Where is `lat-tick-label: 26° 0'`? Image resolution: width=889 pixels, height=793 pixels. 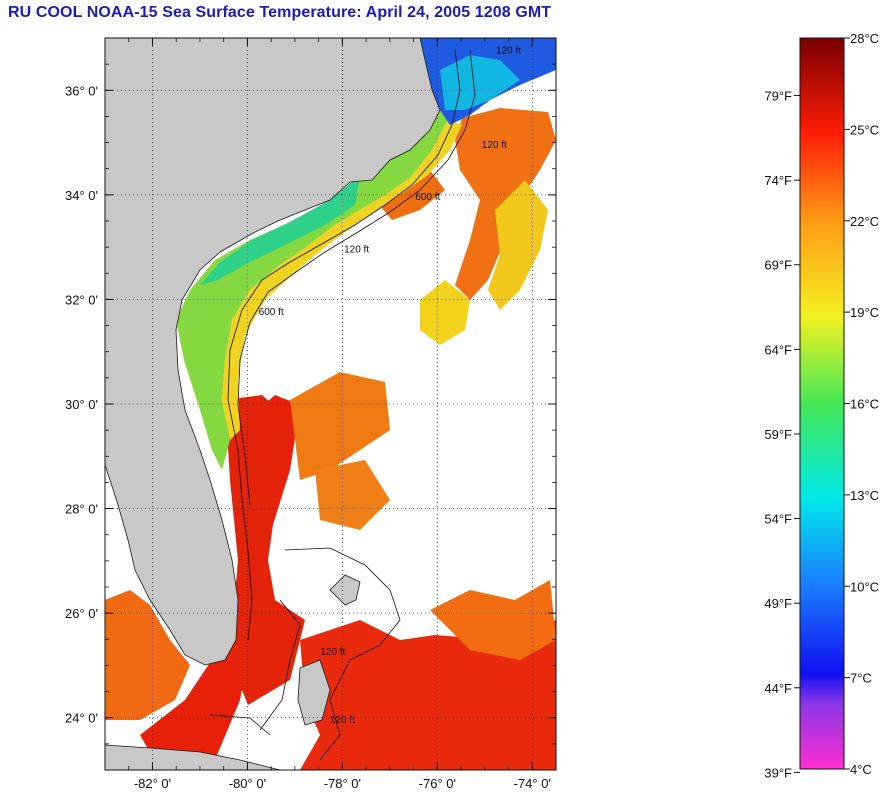 lat-tick-label: 26° 0' is located at coordinates (81, 613).